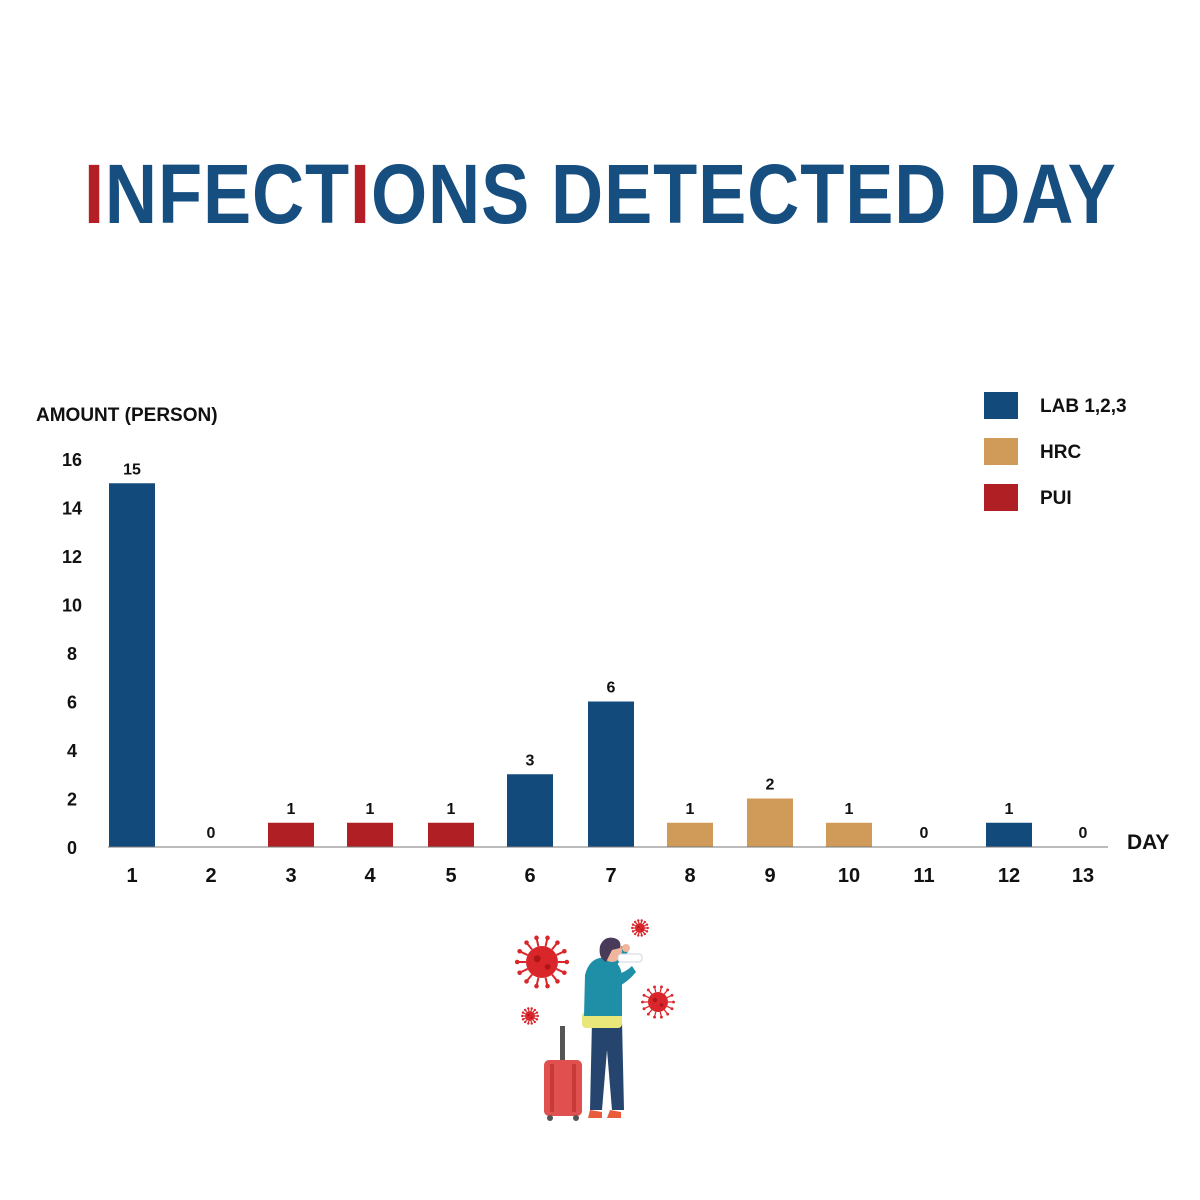  What do you see at coordinates (132, 469) in the screenshot?
I see `value-label: 15` at bounding box center [132, 469].